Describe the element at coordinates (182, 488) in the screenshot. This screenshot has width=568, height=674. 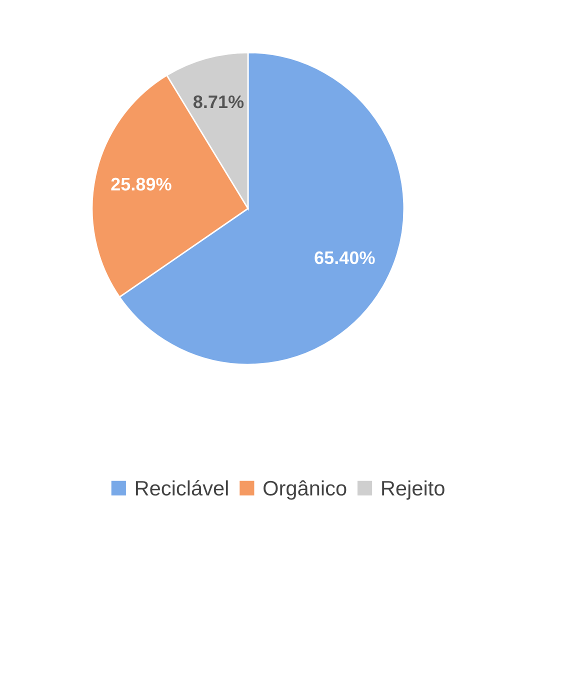
I see `legend-label: Reciclável` at that location.